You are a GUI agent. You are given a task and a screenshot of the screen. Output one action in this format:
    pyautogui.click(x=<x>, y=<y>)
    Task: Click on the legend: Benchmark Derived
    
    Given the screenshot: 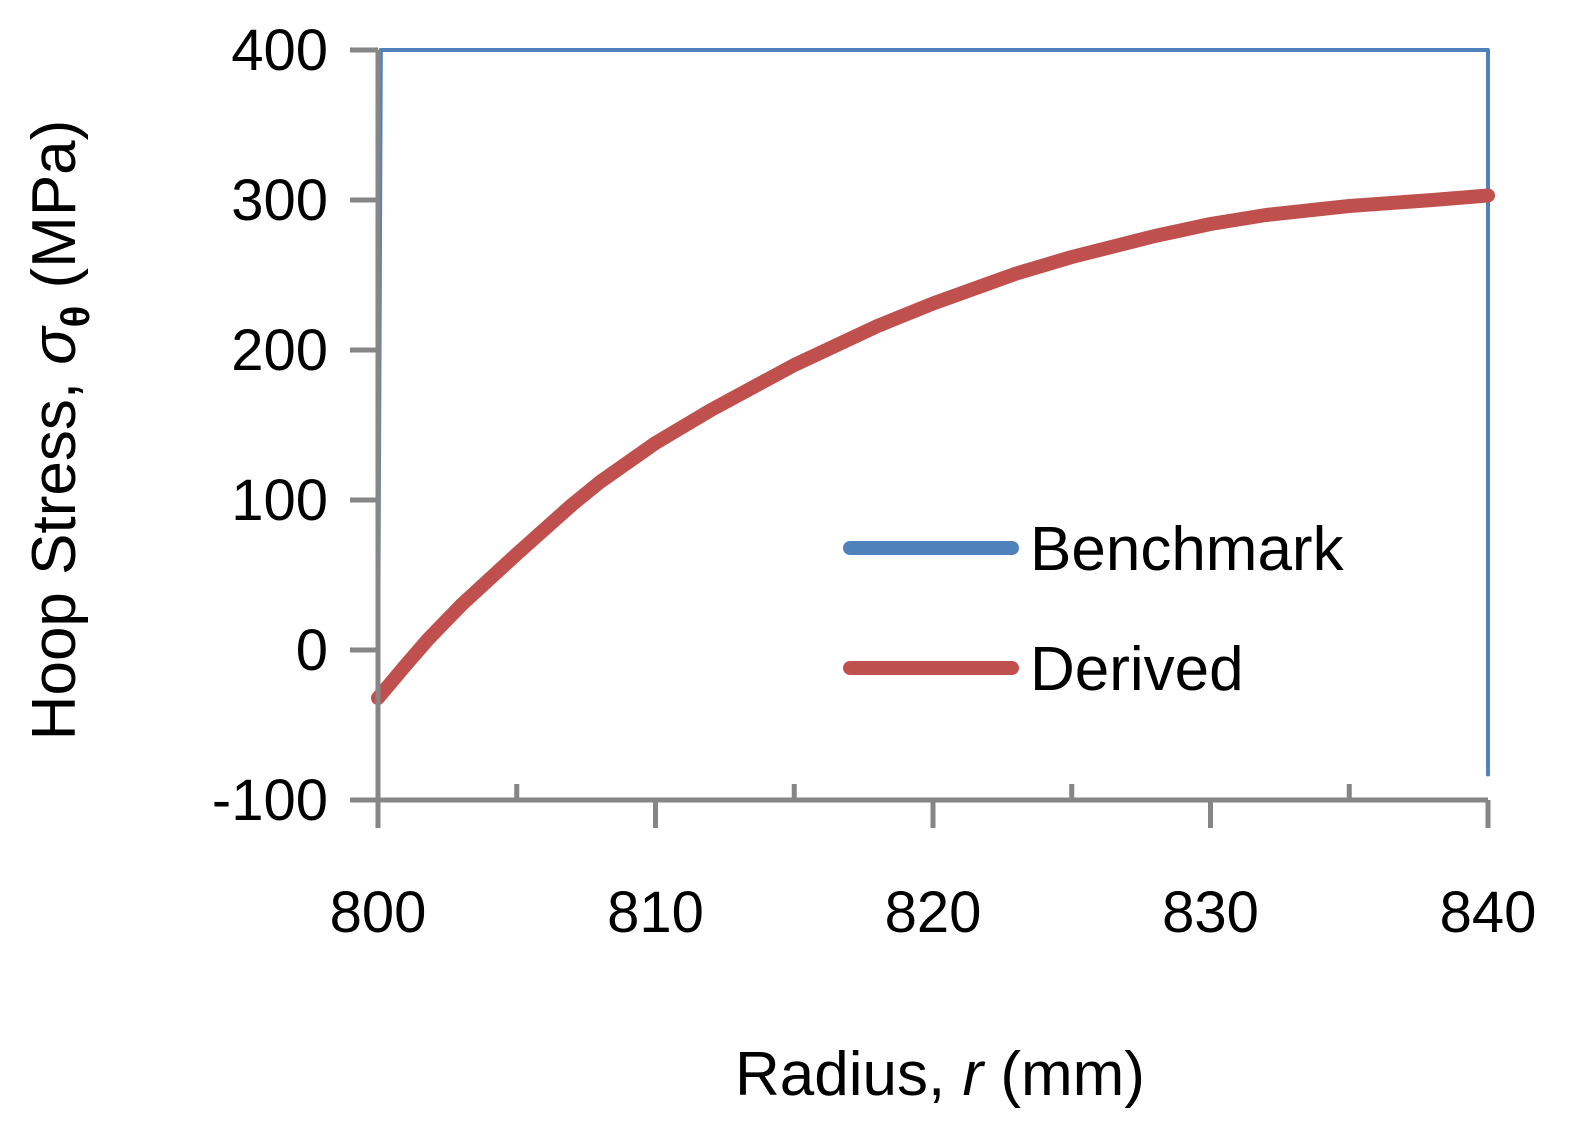 What is the action you would take?
    pyautogui.click(x=1094, y=609)
    